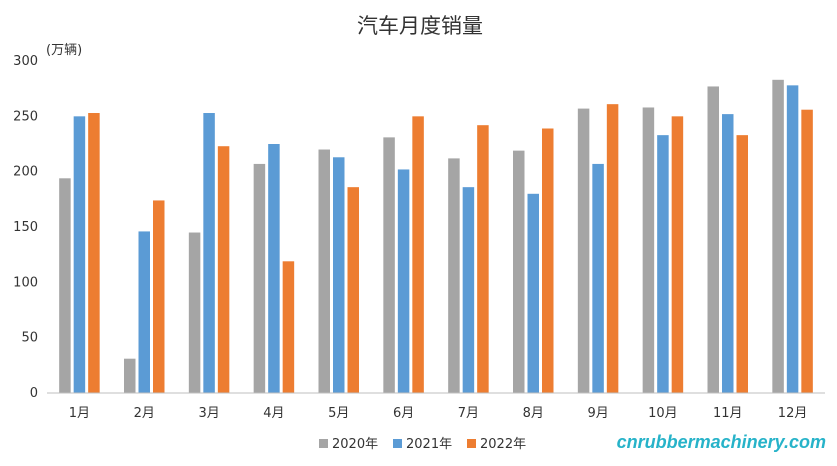 The image size is (837, 466). Describe the element at coordinates (355, 444) in the screenshot. I see `legend-label: 2020年` at that location.